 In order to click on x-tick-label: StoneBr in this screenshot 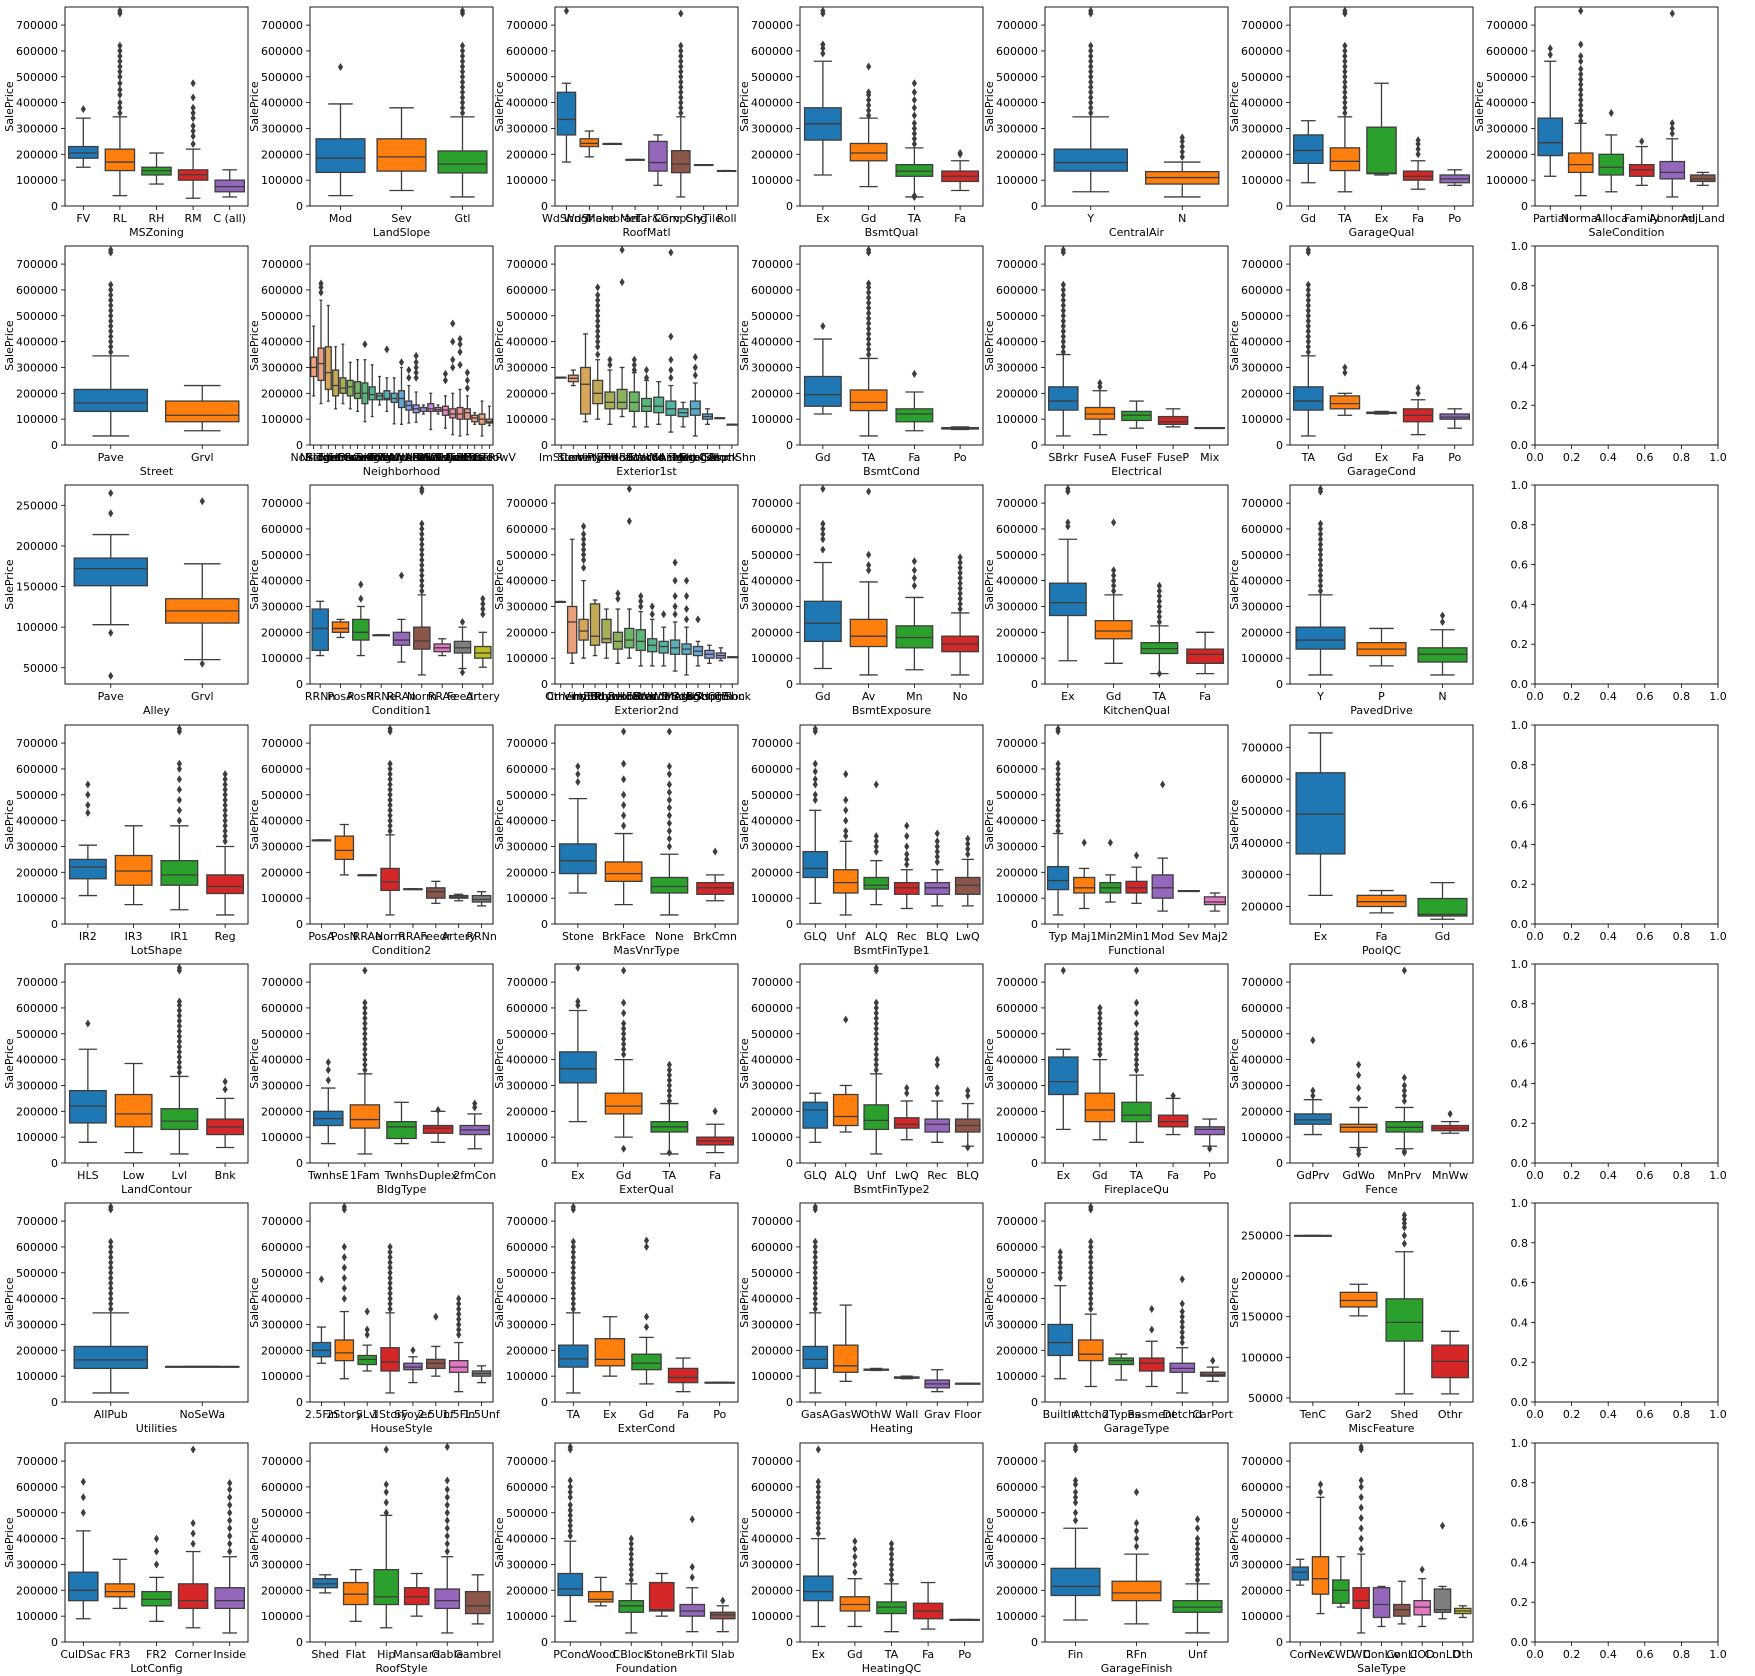, I will do `click(328, 457)`.